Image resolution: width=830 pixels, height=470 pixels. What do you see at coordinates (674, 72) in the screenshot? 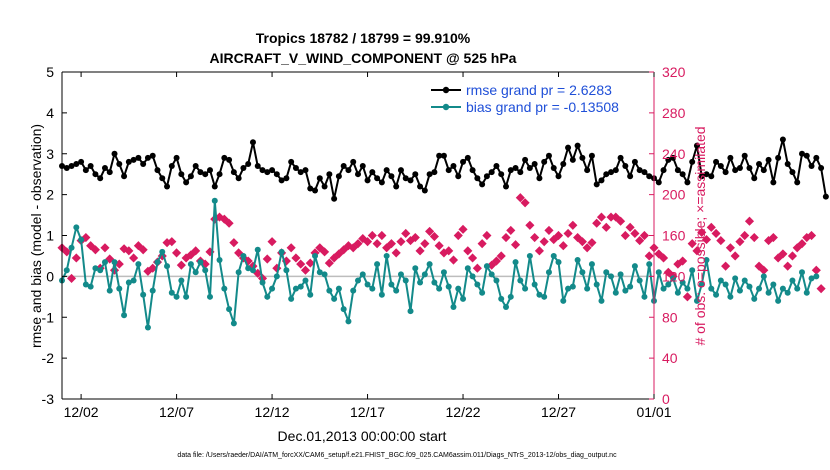
I see `y-right-tick-label: 320` at bounding box center [674, 72].